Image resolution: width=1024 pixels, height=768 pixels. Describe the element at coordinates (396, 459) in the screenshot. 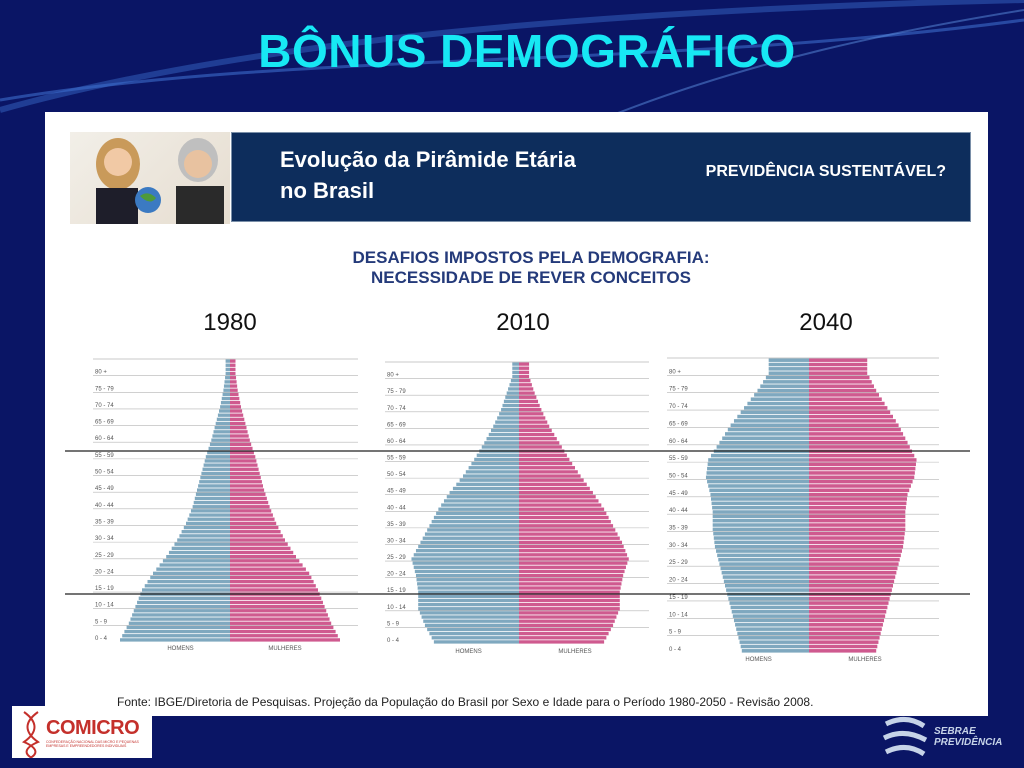

I see `age-group-label: 55 - 59` at that location.